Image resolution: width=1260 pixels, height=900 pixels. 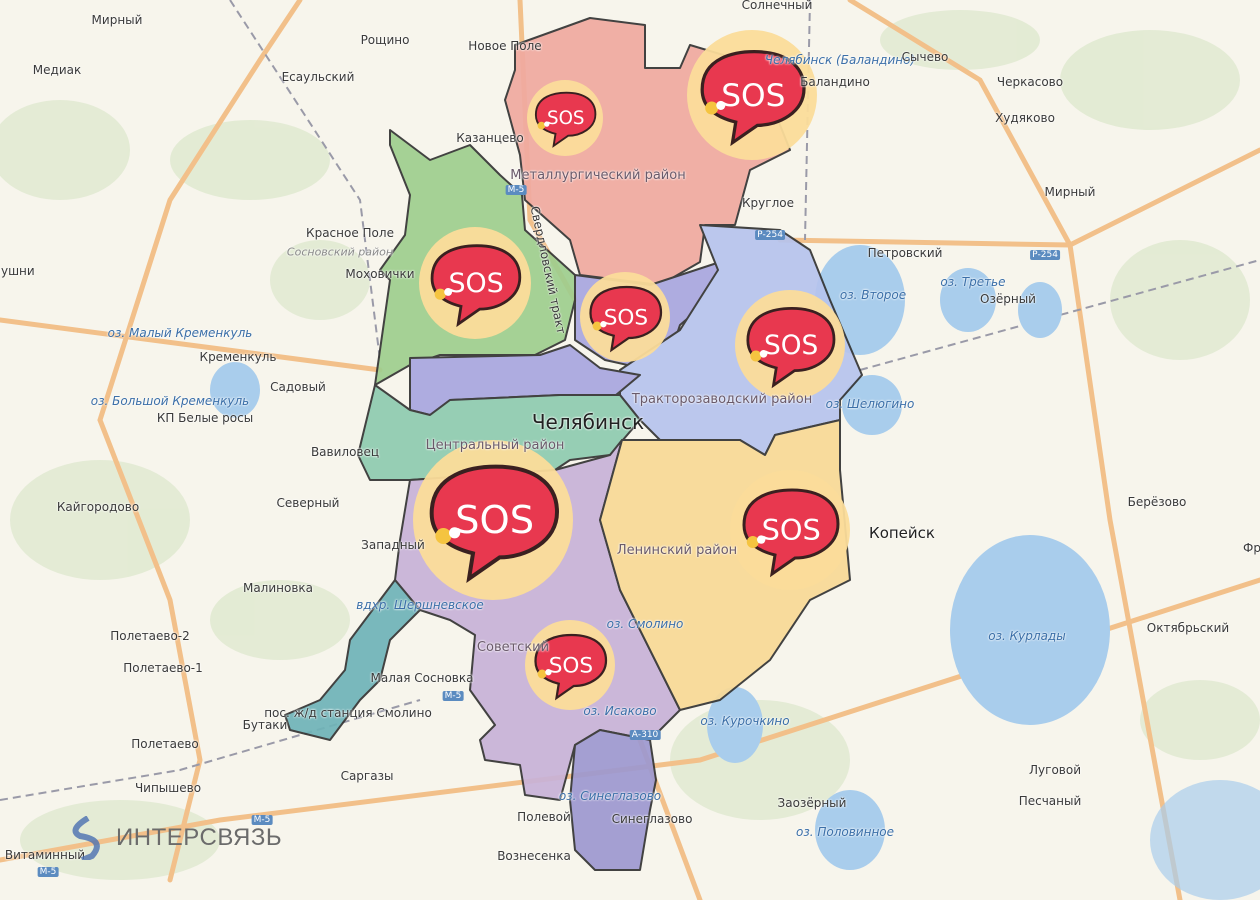 I want to click on lake-trete, so click(x=968, y=300).